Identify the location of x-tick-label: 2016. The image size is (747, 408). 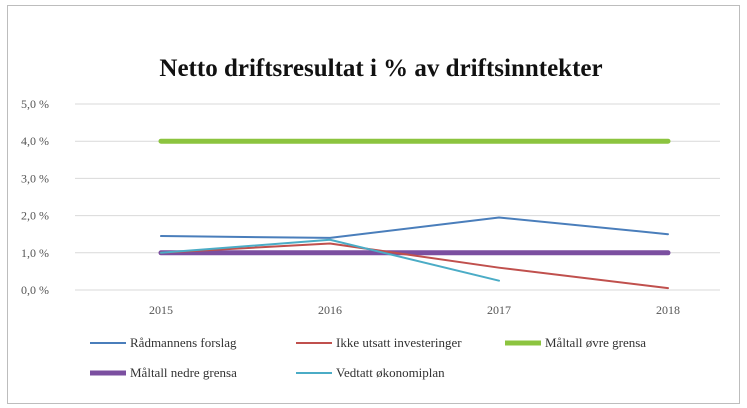
(330, 310).